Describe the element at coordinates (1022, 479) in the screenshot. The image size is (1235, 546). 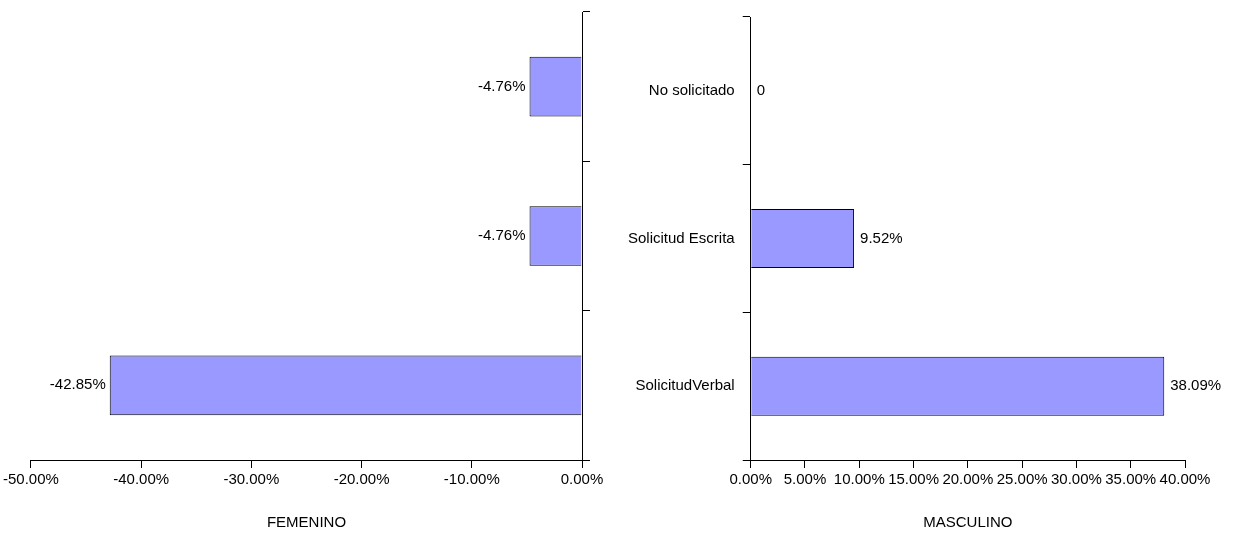
I see `x-tick-label: 25.00%` at that location.